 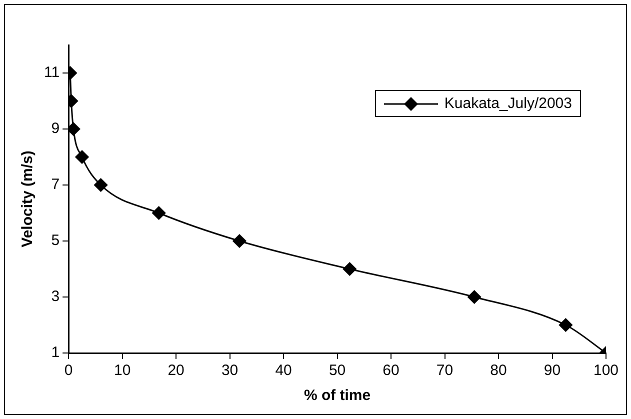 I want to click on x-tick-label: 70, so click(x=445, y=371).